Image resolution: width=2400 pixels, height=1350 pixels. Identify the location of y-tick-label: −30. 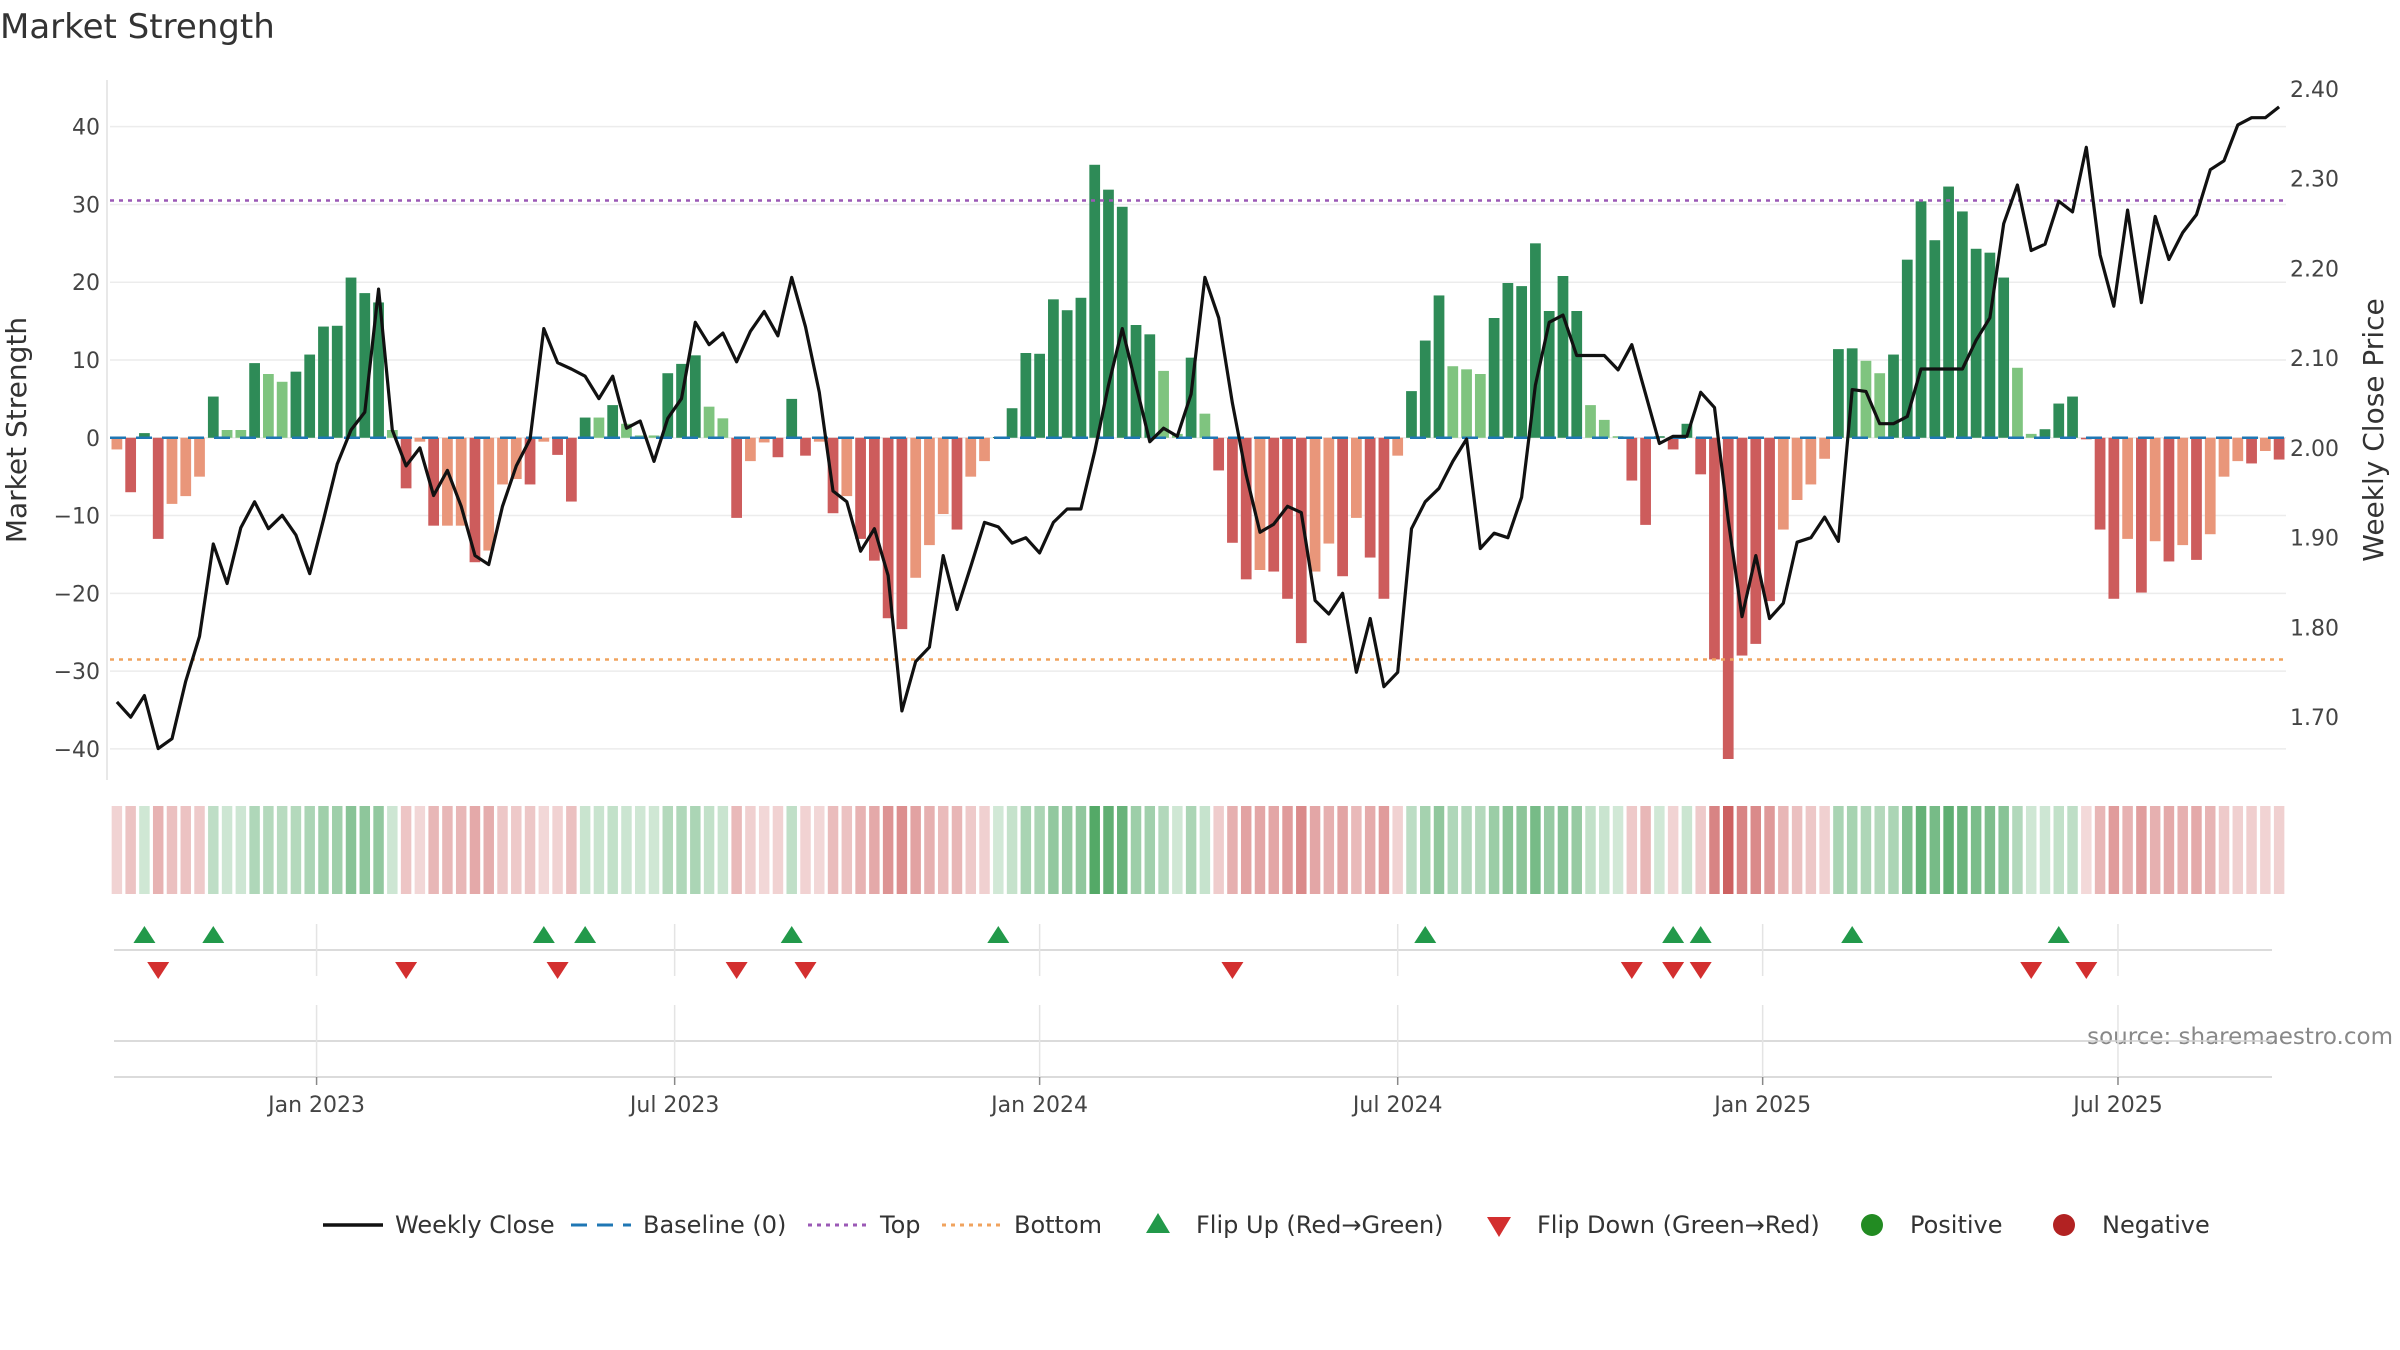
(77, 672).